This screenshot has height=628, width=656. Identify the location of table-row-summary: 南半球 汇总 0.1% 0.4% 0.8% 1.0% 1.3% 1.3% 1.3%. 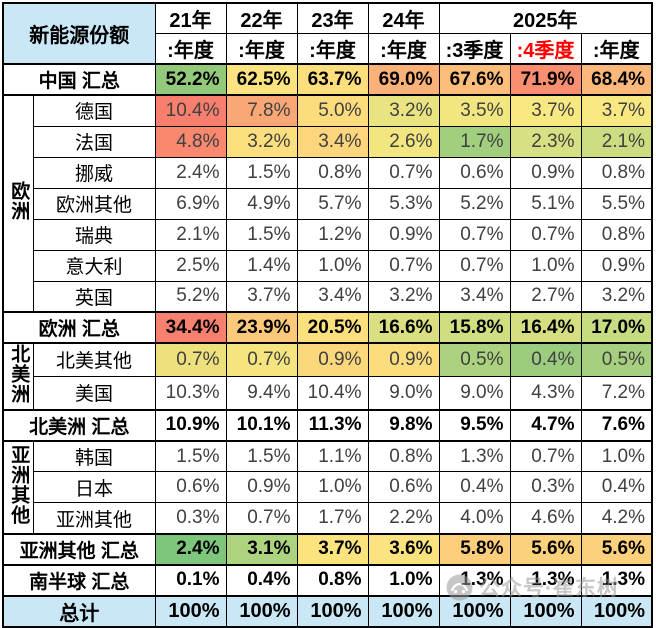
(327, 580).